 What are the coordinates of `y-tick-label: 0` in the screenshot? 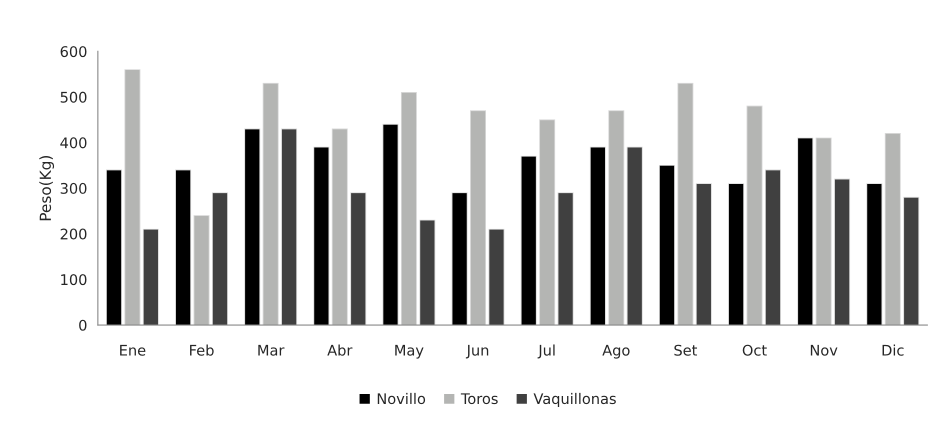 It's located at (82, 325).